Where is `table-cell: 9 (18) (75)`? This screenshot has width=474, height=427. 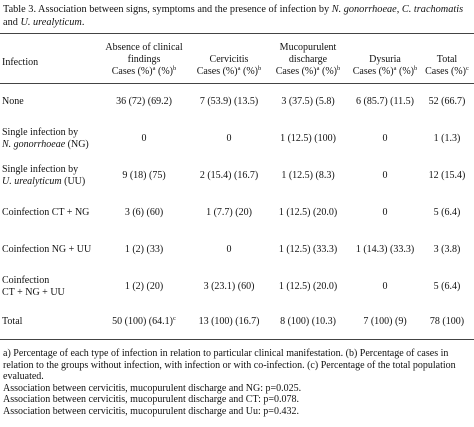
table-cell: 9 (18) (75) is located at coordinates (144, 175).